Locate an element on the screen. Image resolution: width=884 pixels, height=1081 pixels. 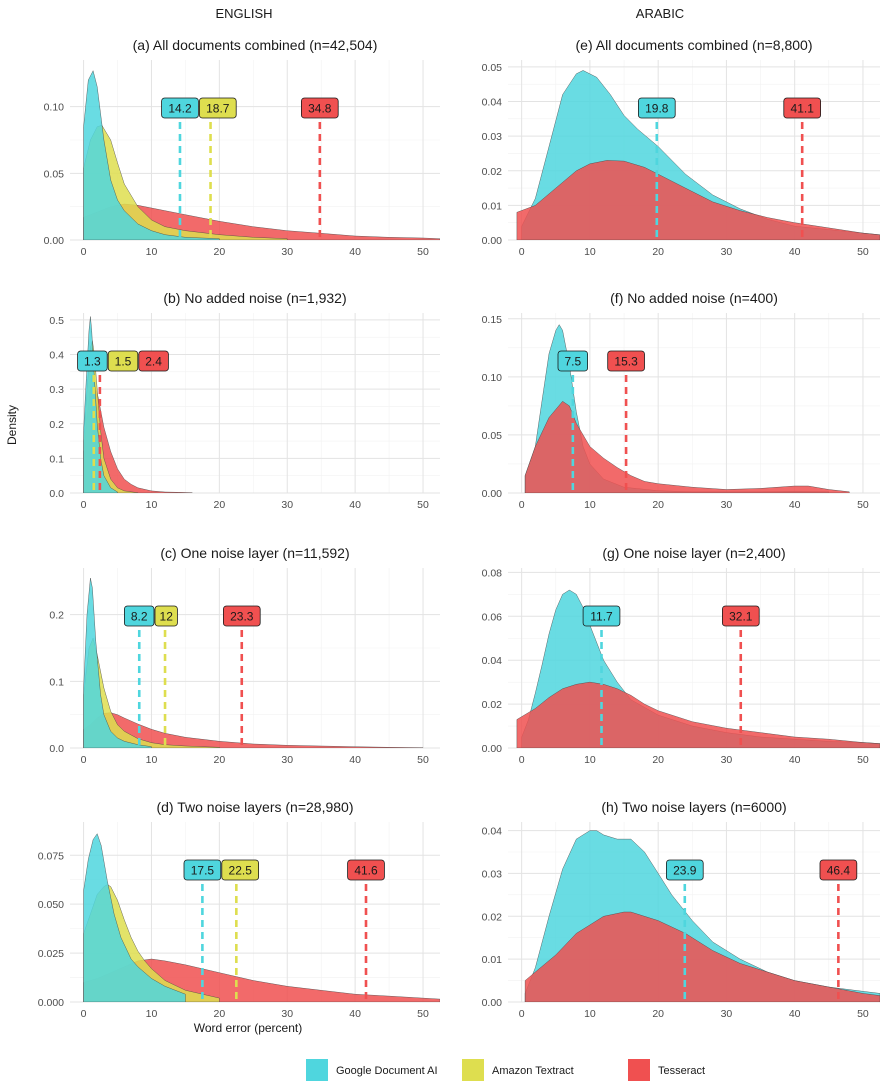
legend-item-tesseract: Tesseract is located at coordinates (666, 1070).